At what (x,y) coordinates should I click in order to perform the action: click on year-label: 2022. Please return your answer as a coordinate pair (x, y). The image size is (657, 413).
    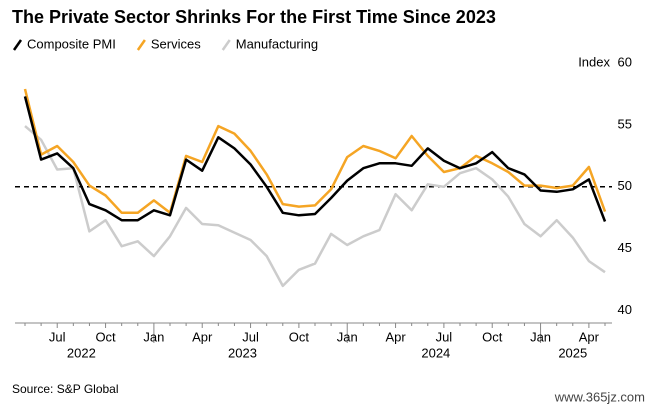
    Looking at the image, I should click on (81, 352).